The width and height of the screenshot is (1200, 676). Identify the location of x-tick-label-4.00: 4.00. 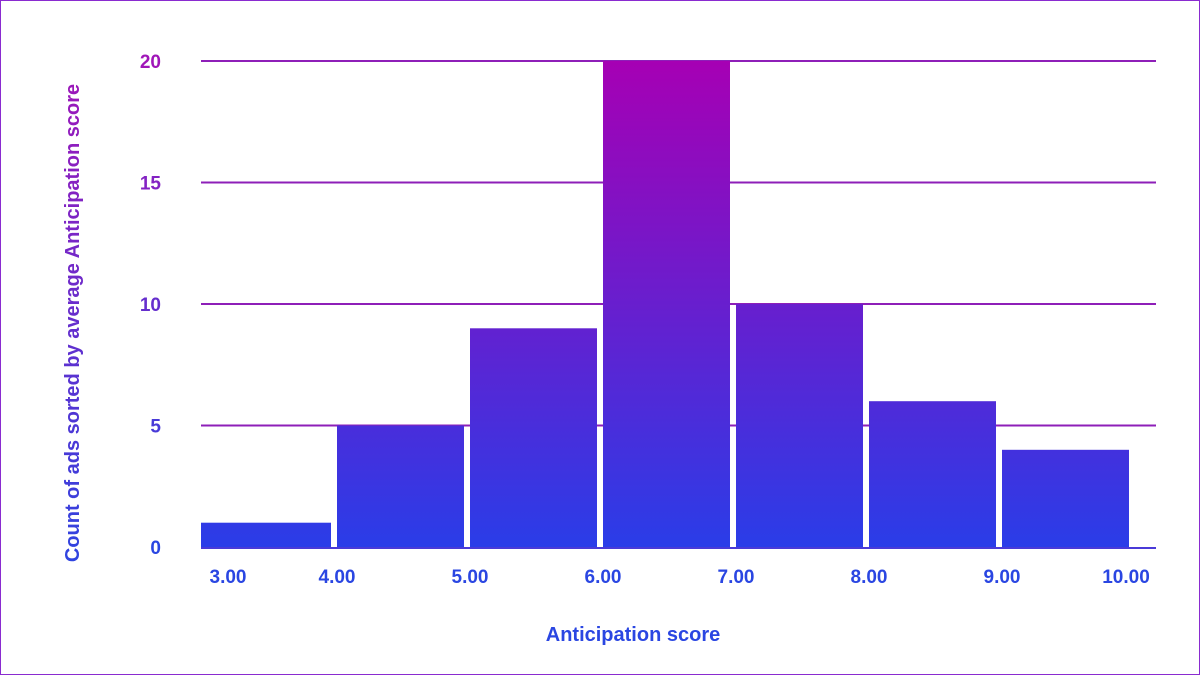
(337, 577).